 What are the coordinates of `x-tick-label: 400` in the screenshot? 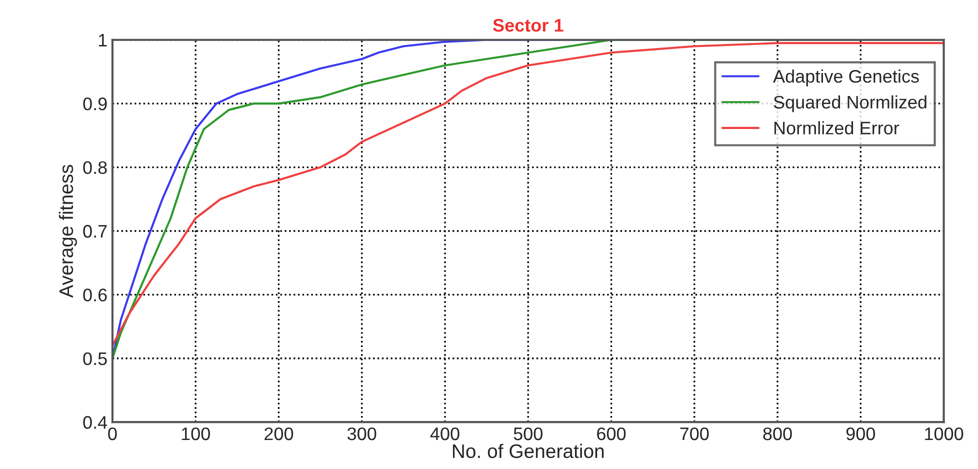 It's located at (445, 433).